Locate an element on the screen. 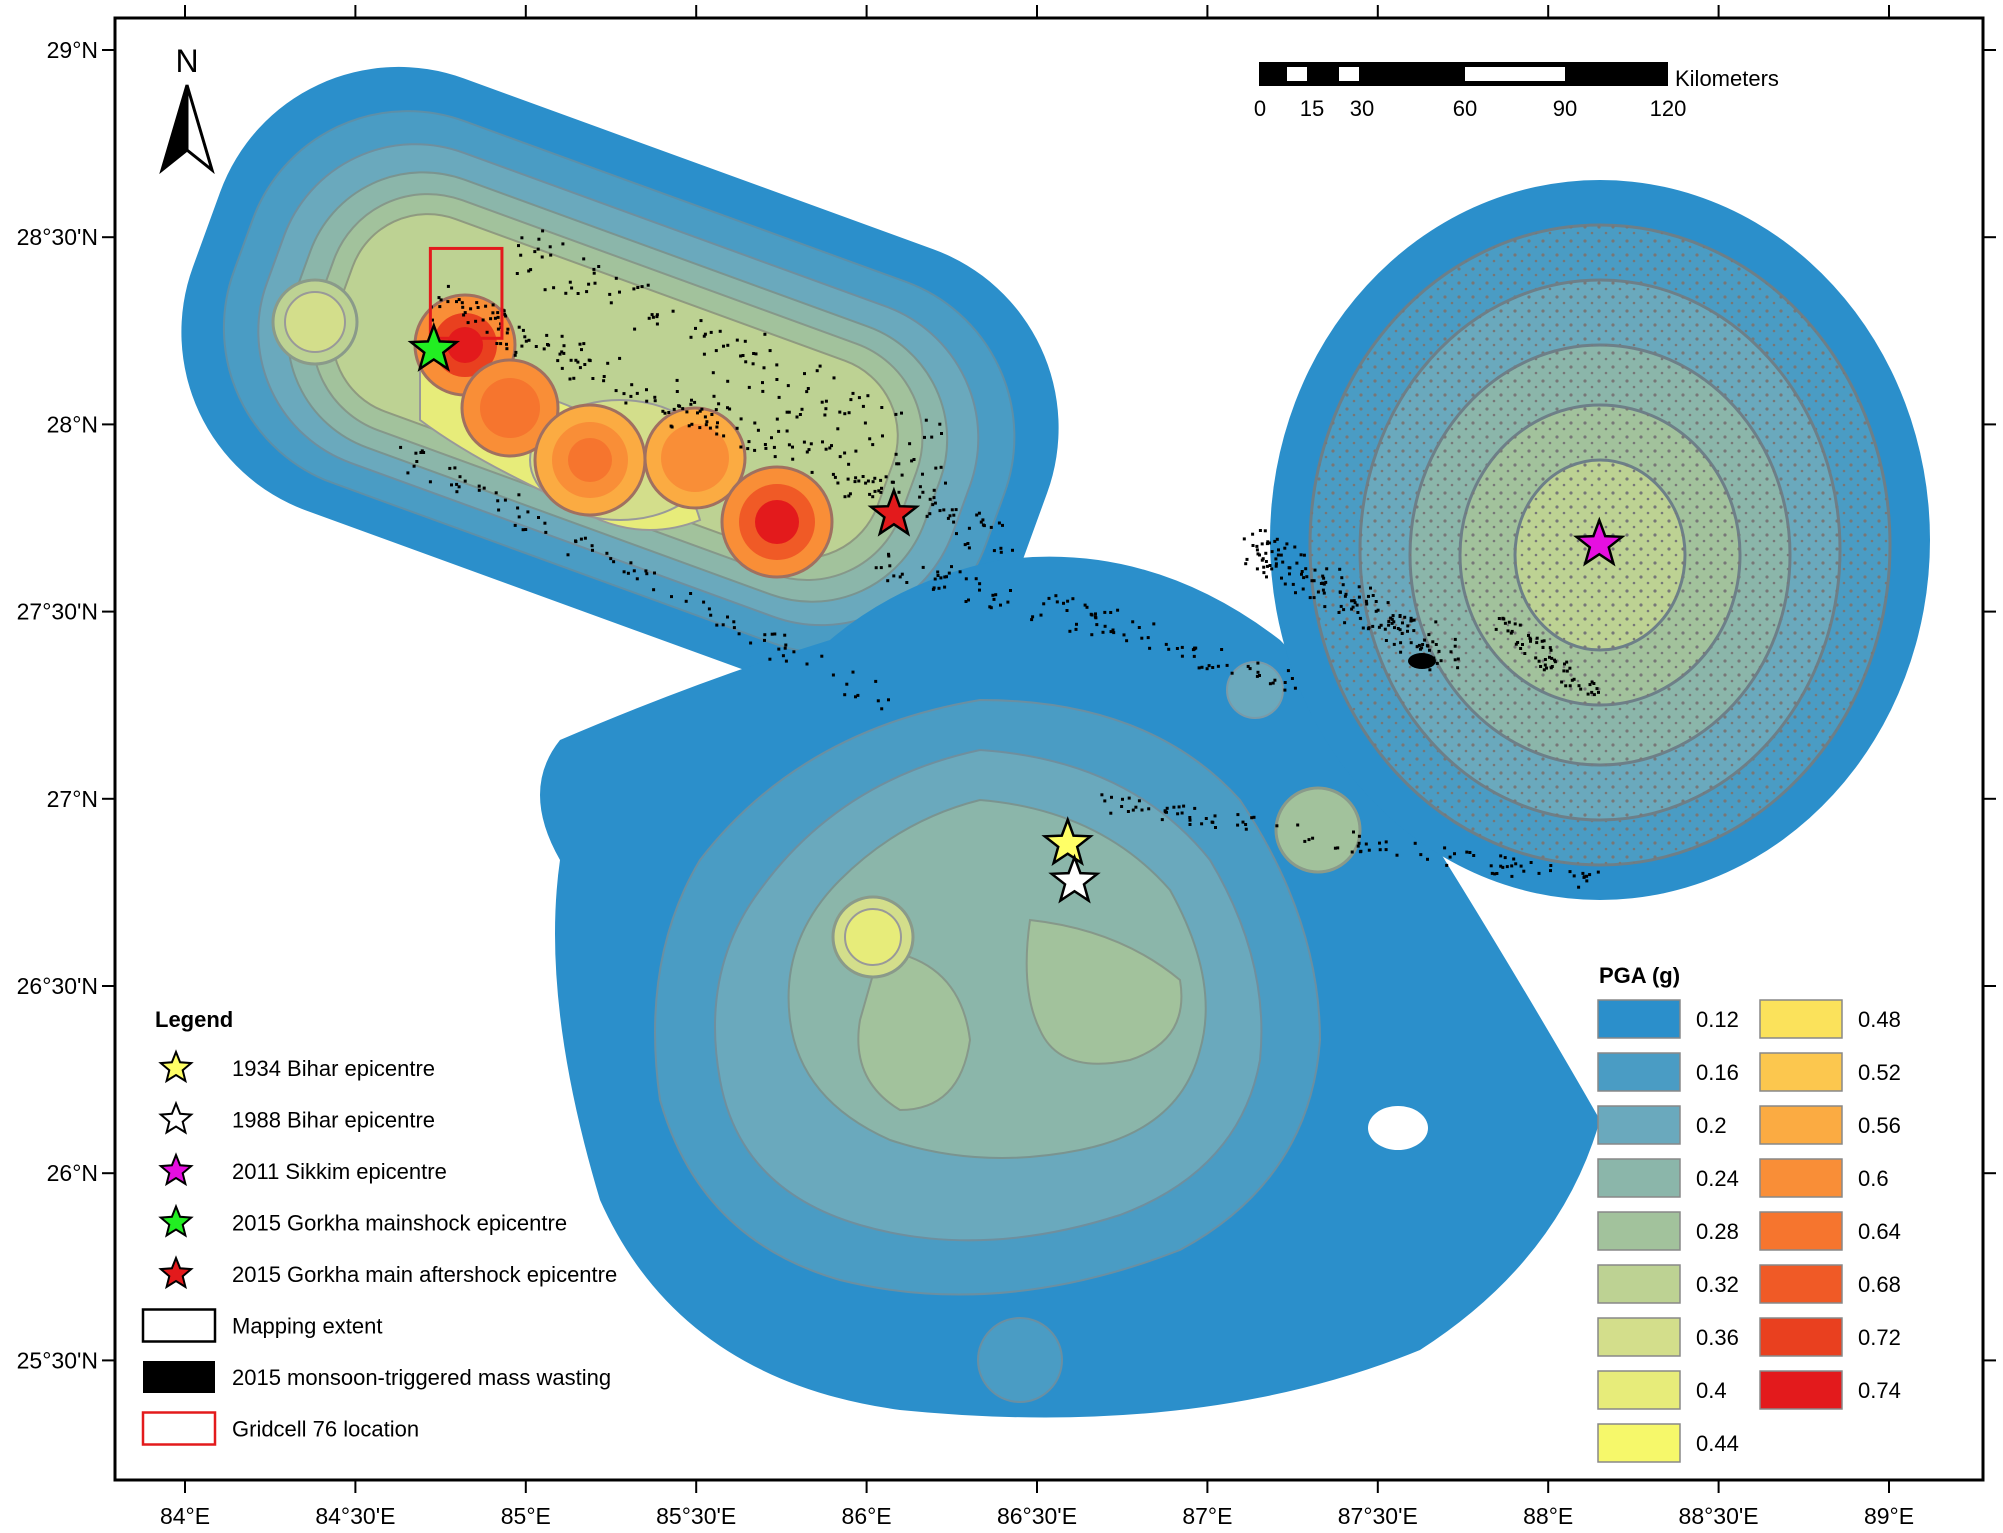 The width and height of the screenshot is (2003, 1533). pga-class-label: 0.48 is located at coordinates (1879, 1019).